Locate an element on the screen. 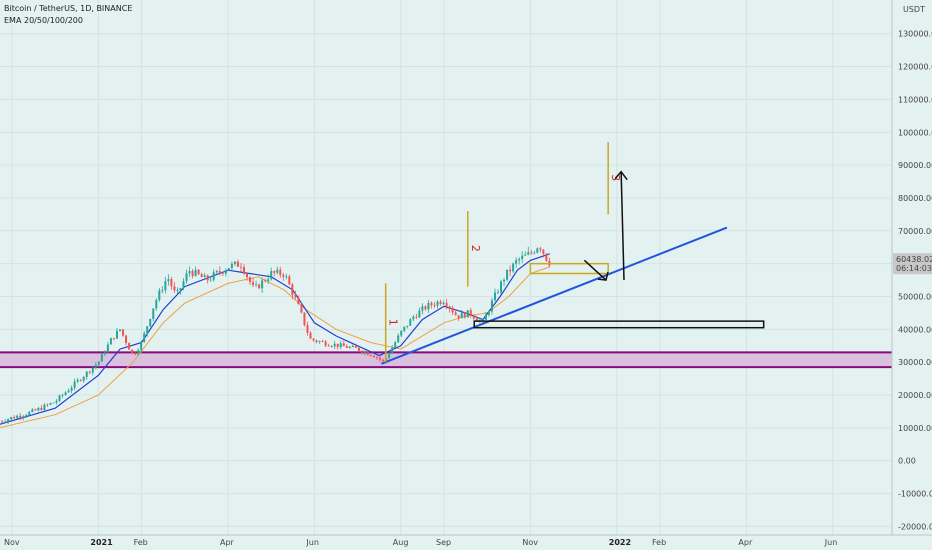 Image resolution: width=932 pixels, height=550 pixels. price-tick-label: -10000.00 is located at coordinates (915, 494).